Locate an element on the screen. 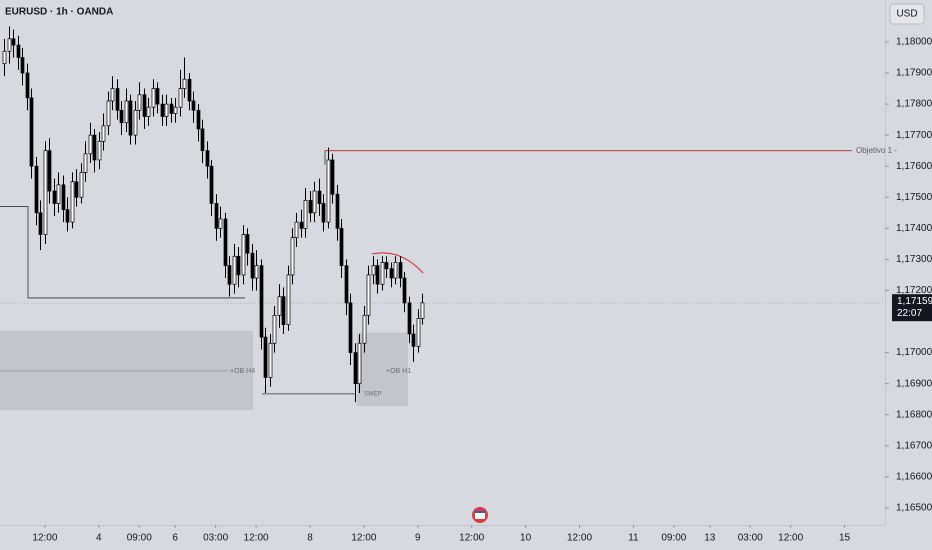 Image resolution: width=932 pixels, height=550 pixels. y-tick-label: 1,16500 is located at coordinates (914, 508).